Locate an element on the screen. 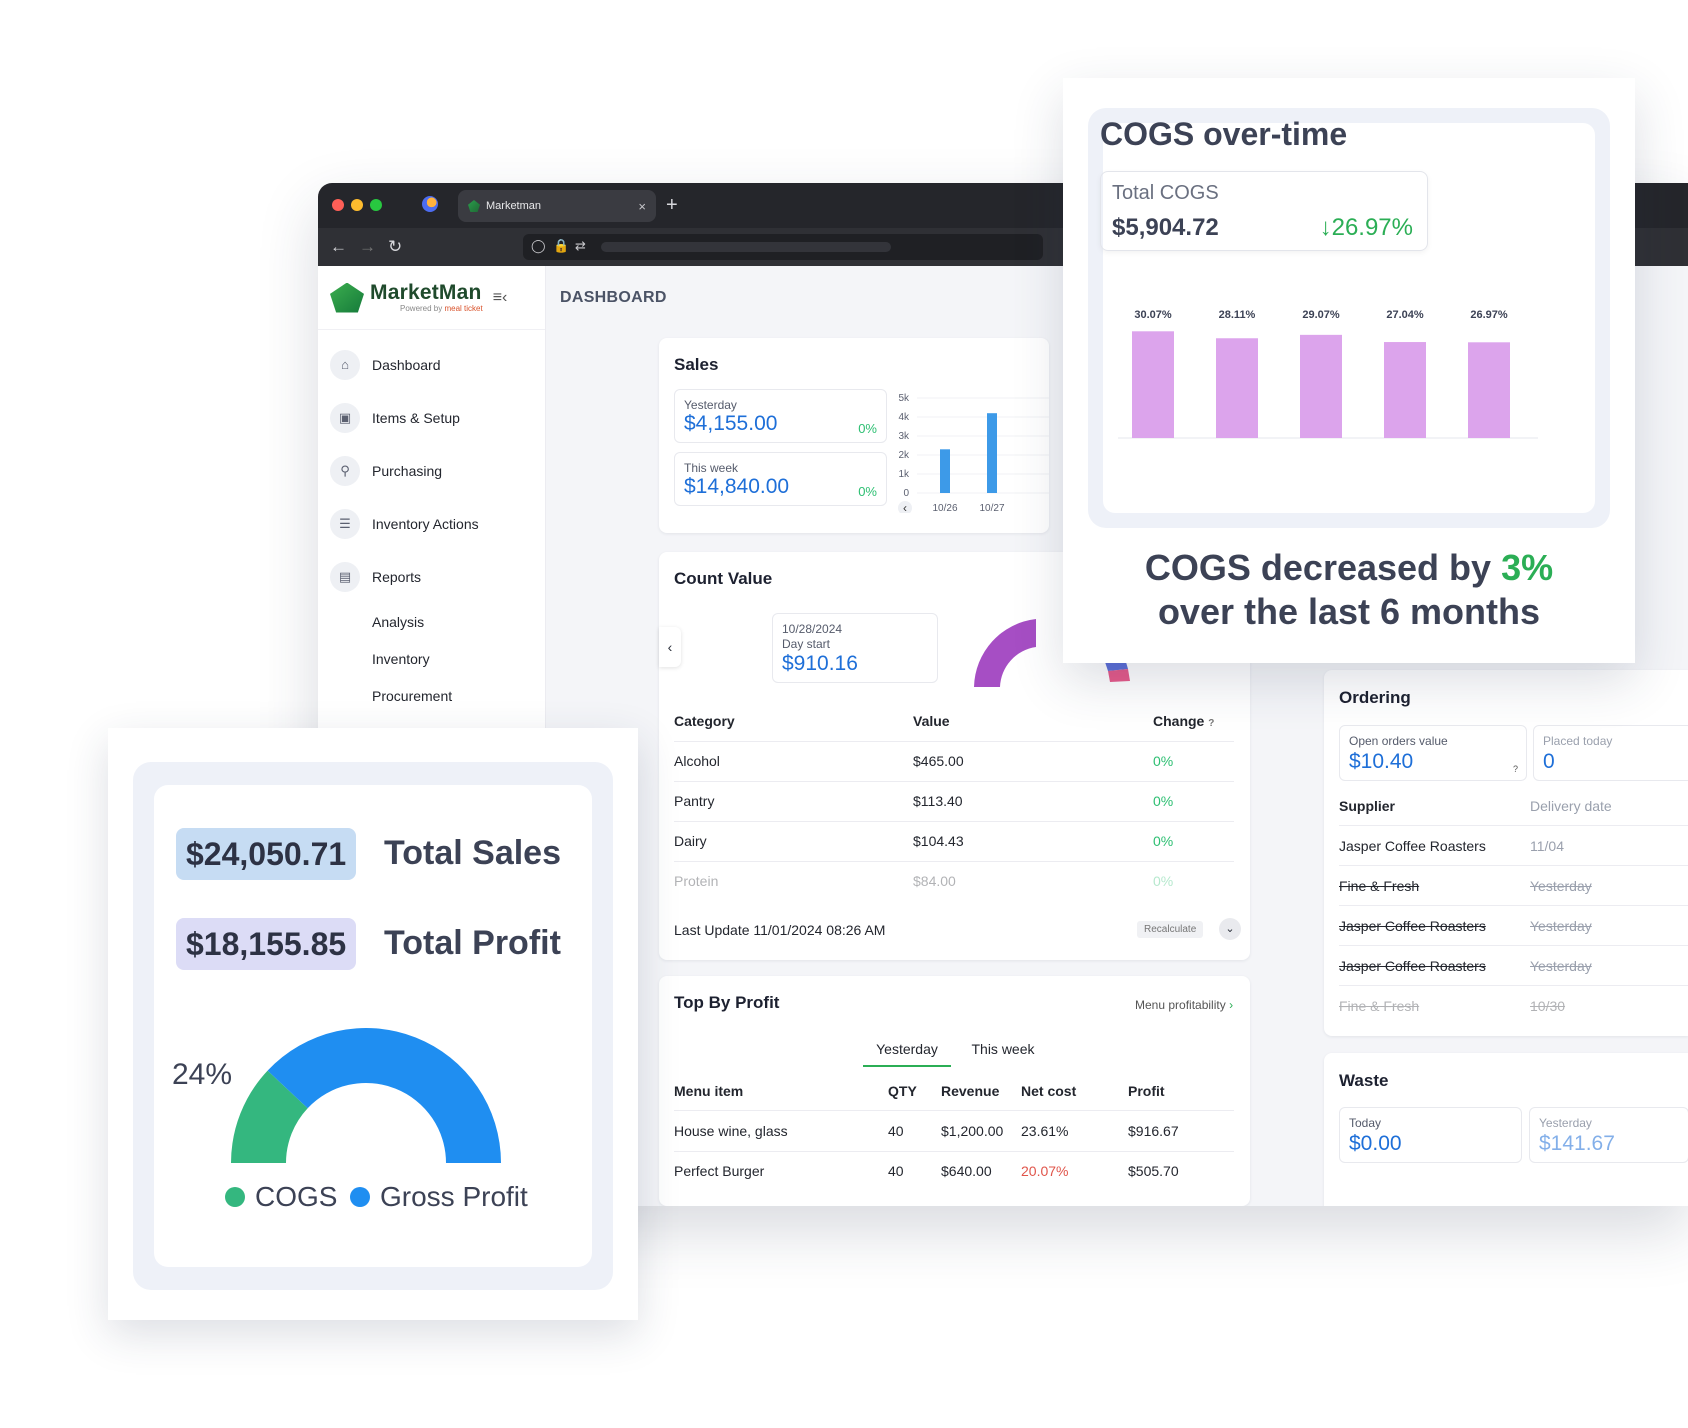  carousel-prev-icon: ‹ is located at coordinates (670, 647).